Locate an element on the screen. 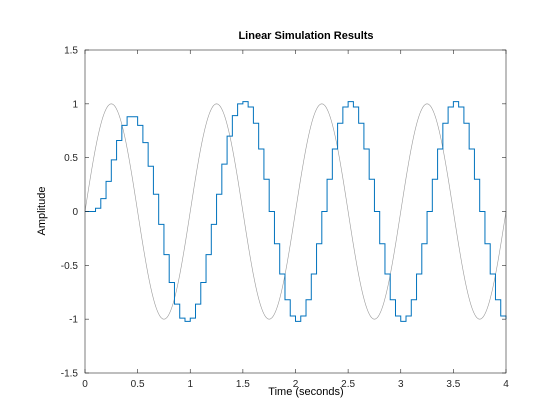  x-tick-label: 3 is located at coordinates (401, 384).